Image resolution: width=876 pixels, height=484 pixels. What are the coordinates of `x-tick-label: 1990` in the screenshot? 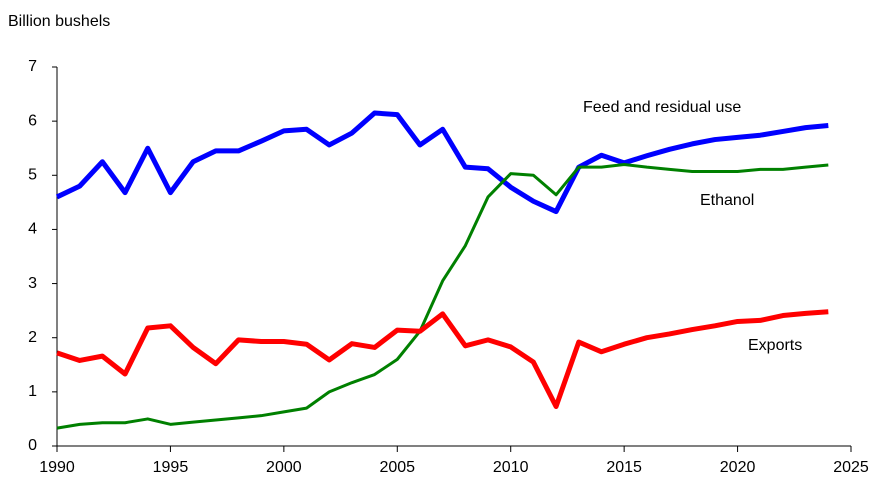 It's located at (57, 467).